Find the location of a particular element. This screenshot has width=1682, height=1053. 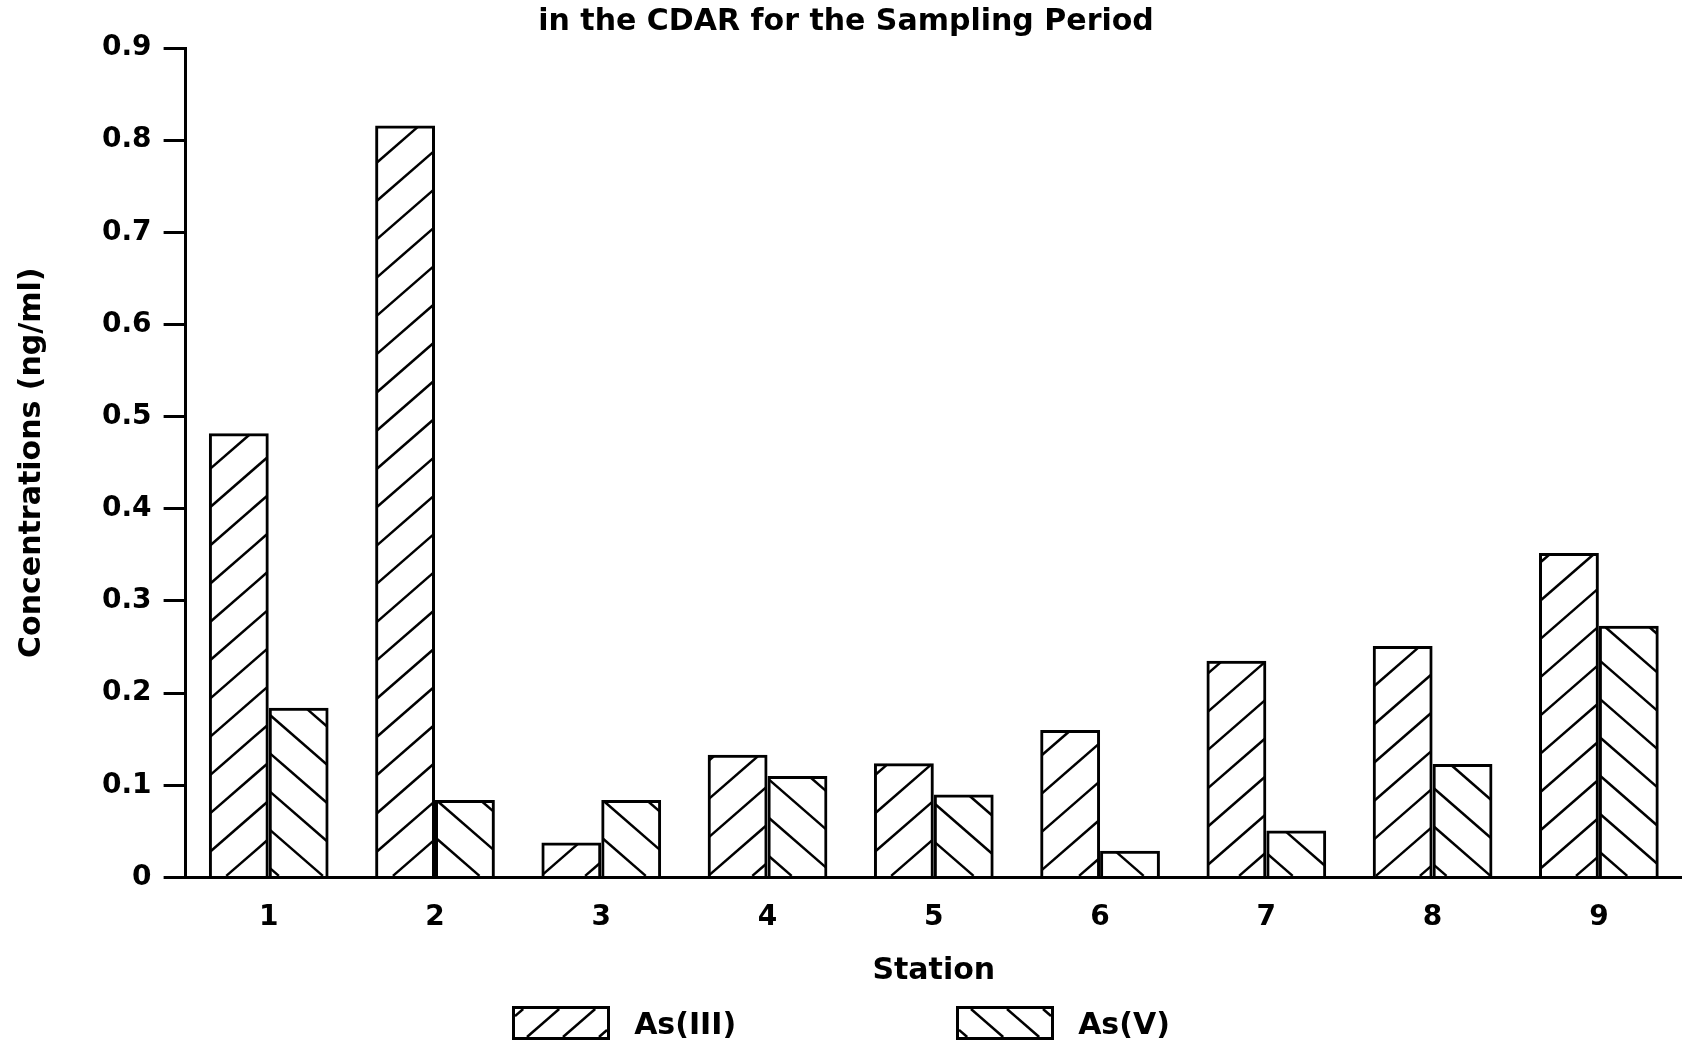

x-tick-label: 6 is located at coordinates (1100, 916).